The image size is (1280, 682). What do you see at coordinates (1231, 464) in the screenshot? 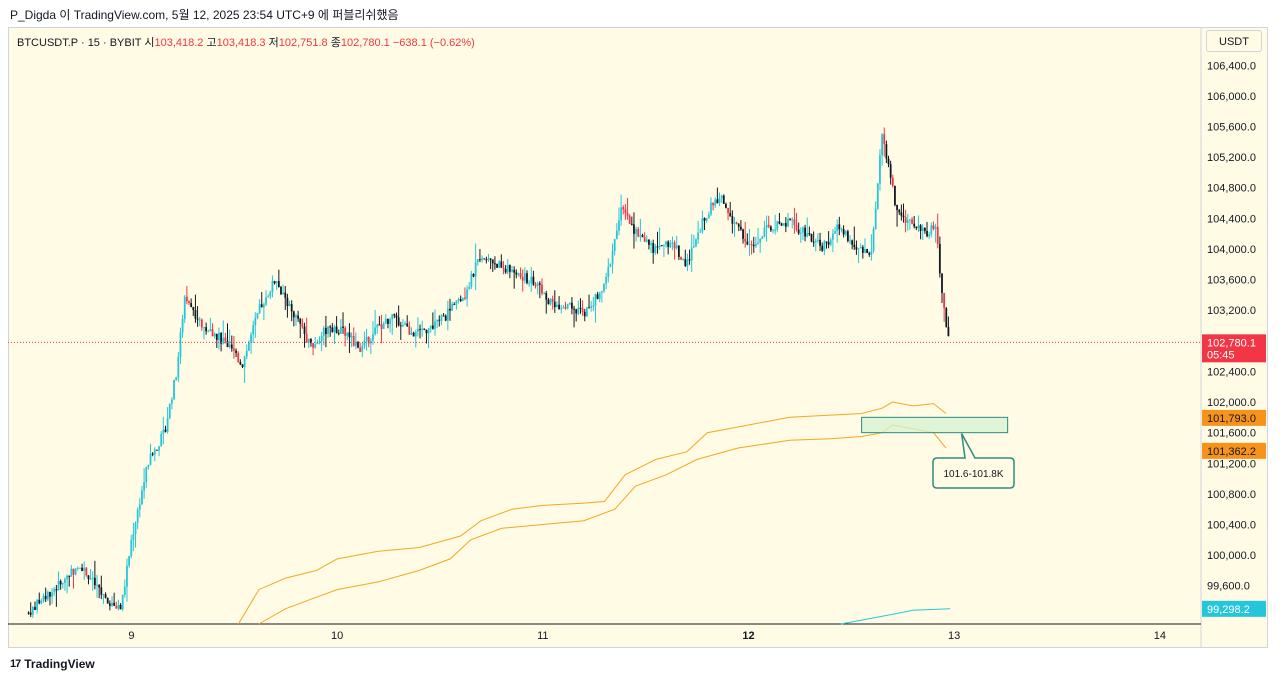
I see `y-tick-label: 101,200.0` at bounding box center [1231, 464].